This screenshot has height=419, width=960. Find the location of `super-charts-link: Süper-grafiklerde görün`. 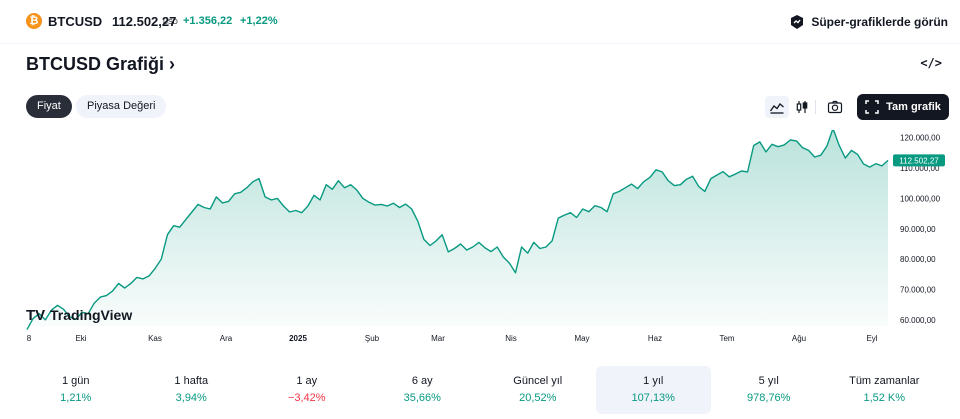

super-charts-link: Süper-grafiklerde görün is located at coordinates (868, 22).